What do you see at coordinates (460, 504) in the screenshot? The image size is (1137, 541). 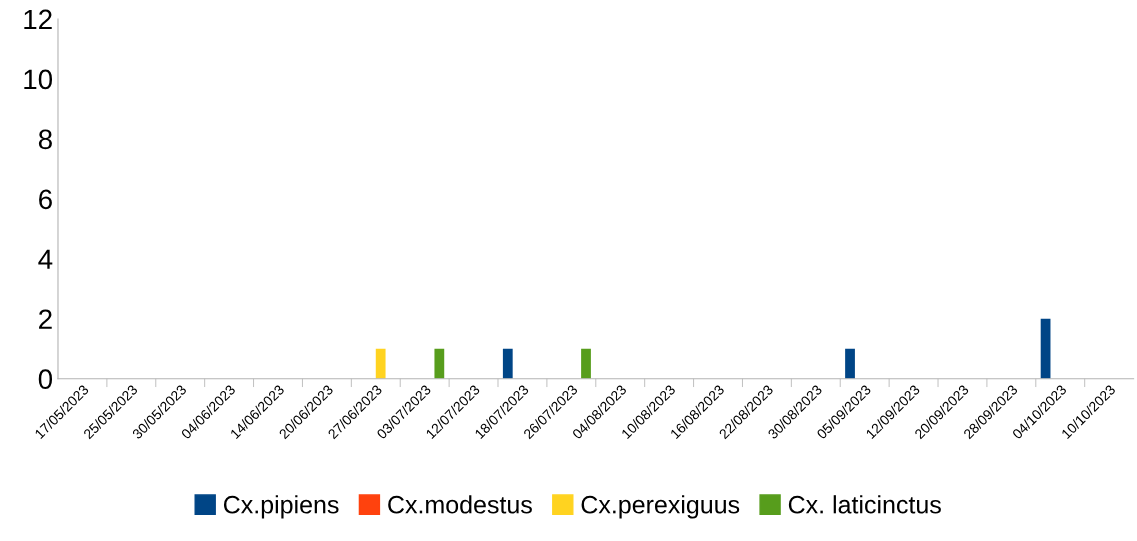 I see `legend-label: Cx.modestus` at bounding box center [460, 504].